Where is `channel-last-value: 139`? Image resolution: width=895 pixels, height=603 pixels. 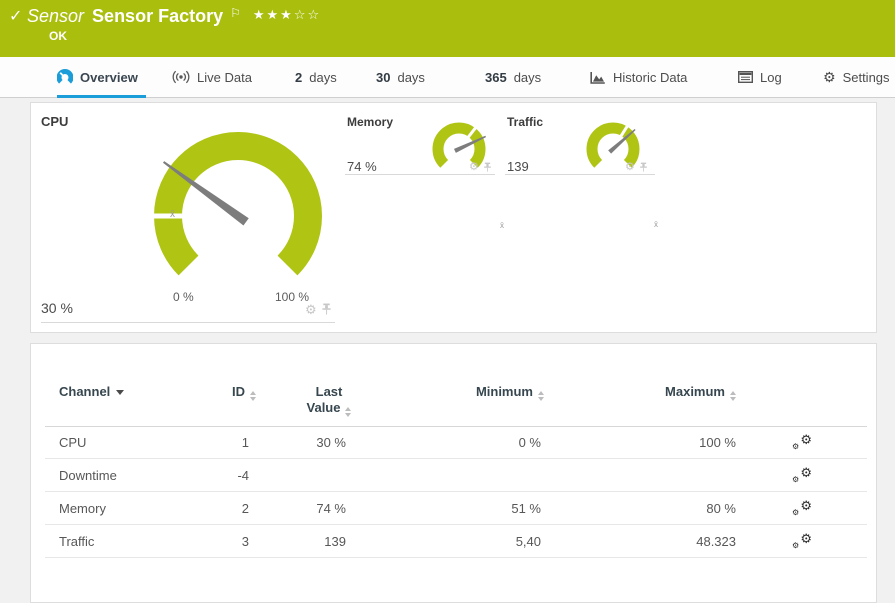
channel-last-value: 139 is located at coordinates (335, 541).